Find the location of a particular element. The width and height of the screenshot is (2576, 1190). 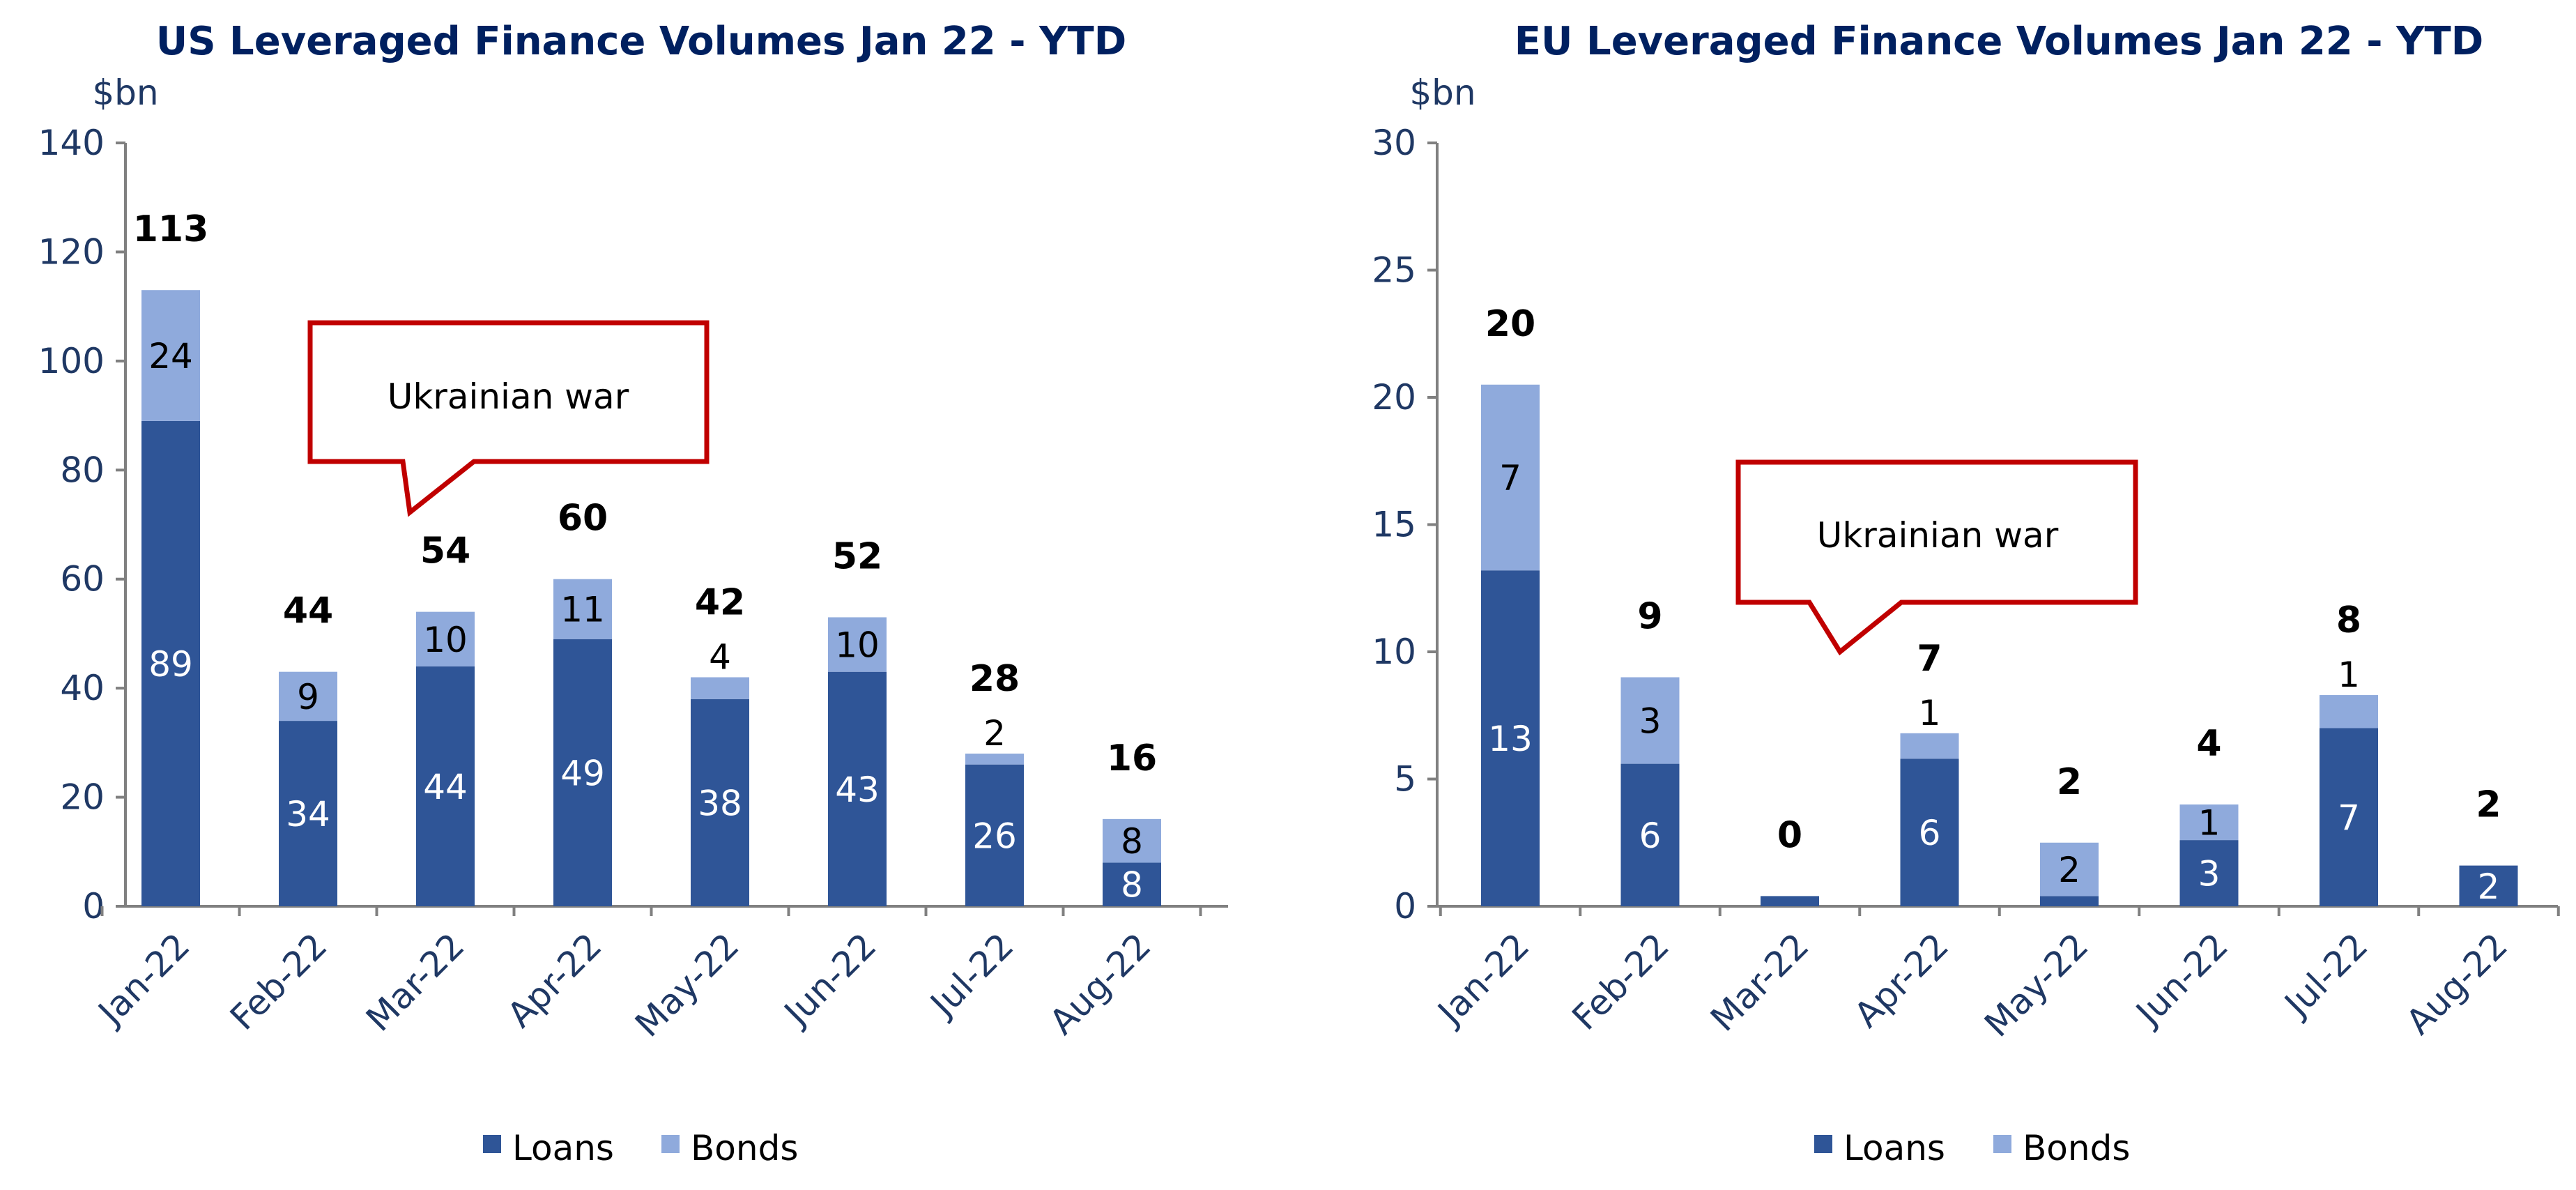

eu-legend-loans-label: Loans is located at coordinates (1894, 1148).